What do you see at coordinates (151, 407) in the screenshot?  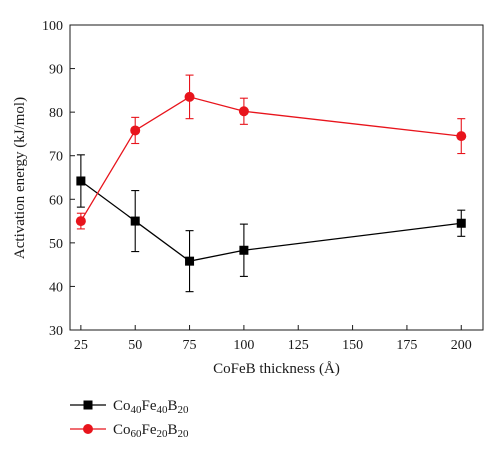 I see `legend-label: Co40Fe40B20` at bounding box center [151, 407].